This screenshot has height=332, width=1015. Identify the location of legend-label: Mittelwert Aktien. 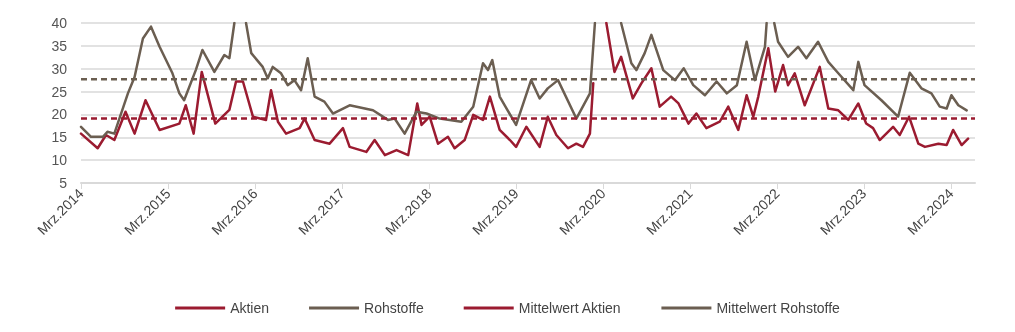
(569, 308).